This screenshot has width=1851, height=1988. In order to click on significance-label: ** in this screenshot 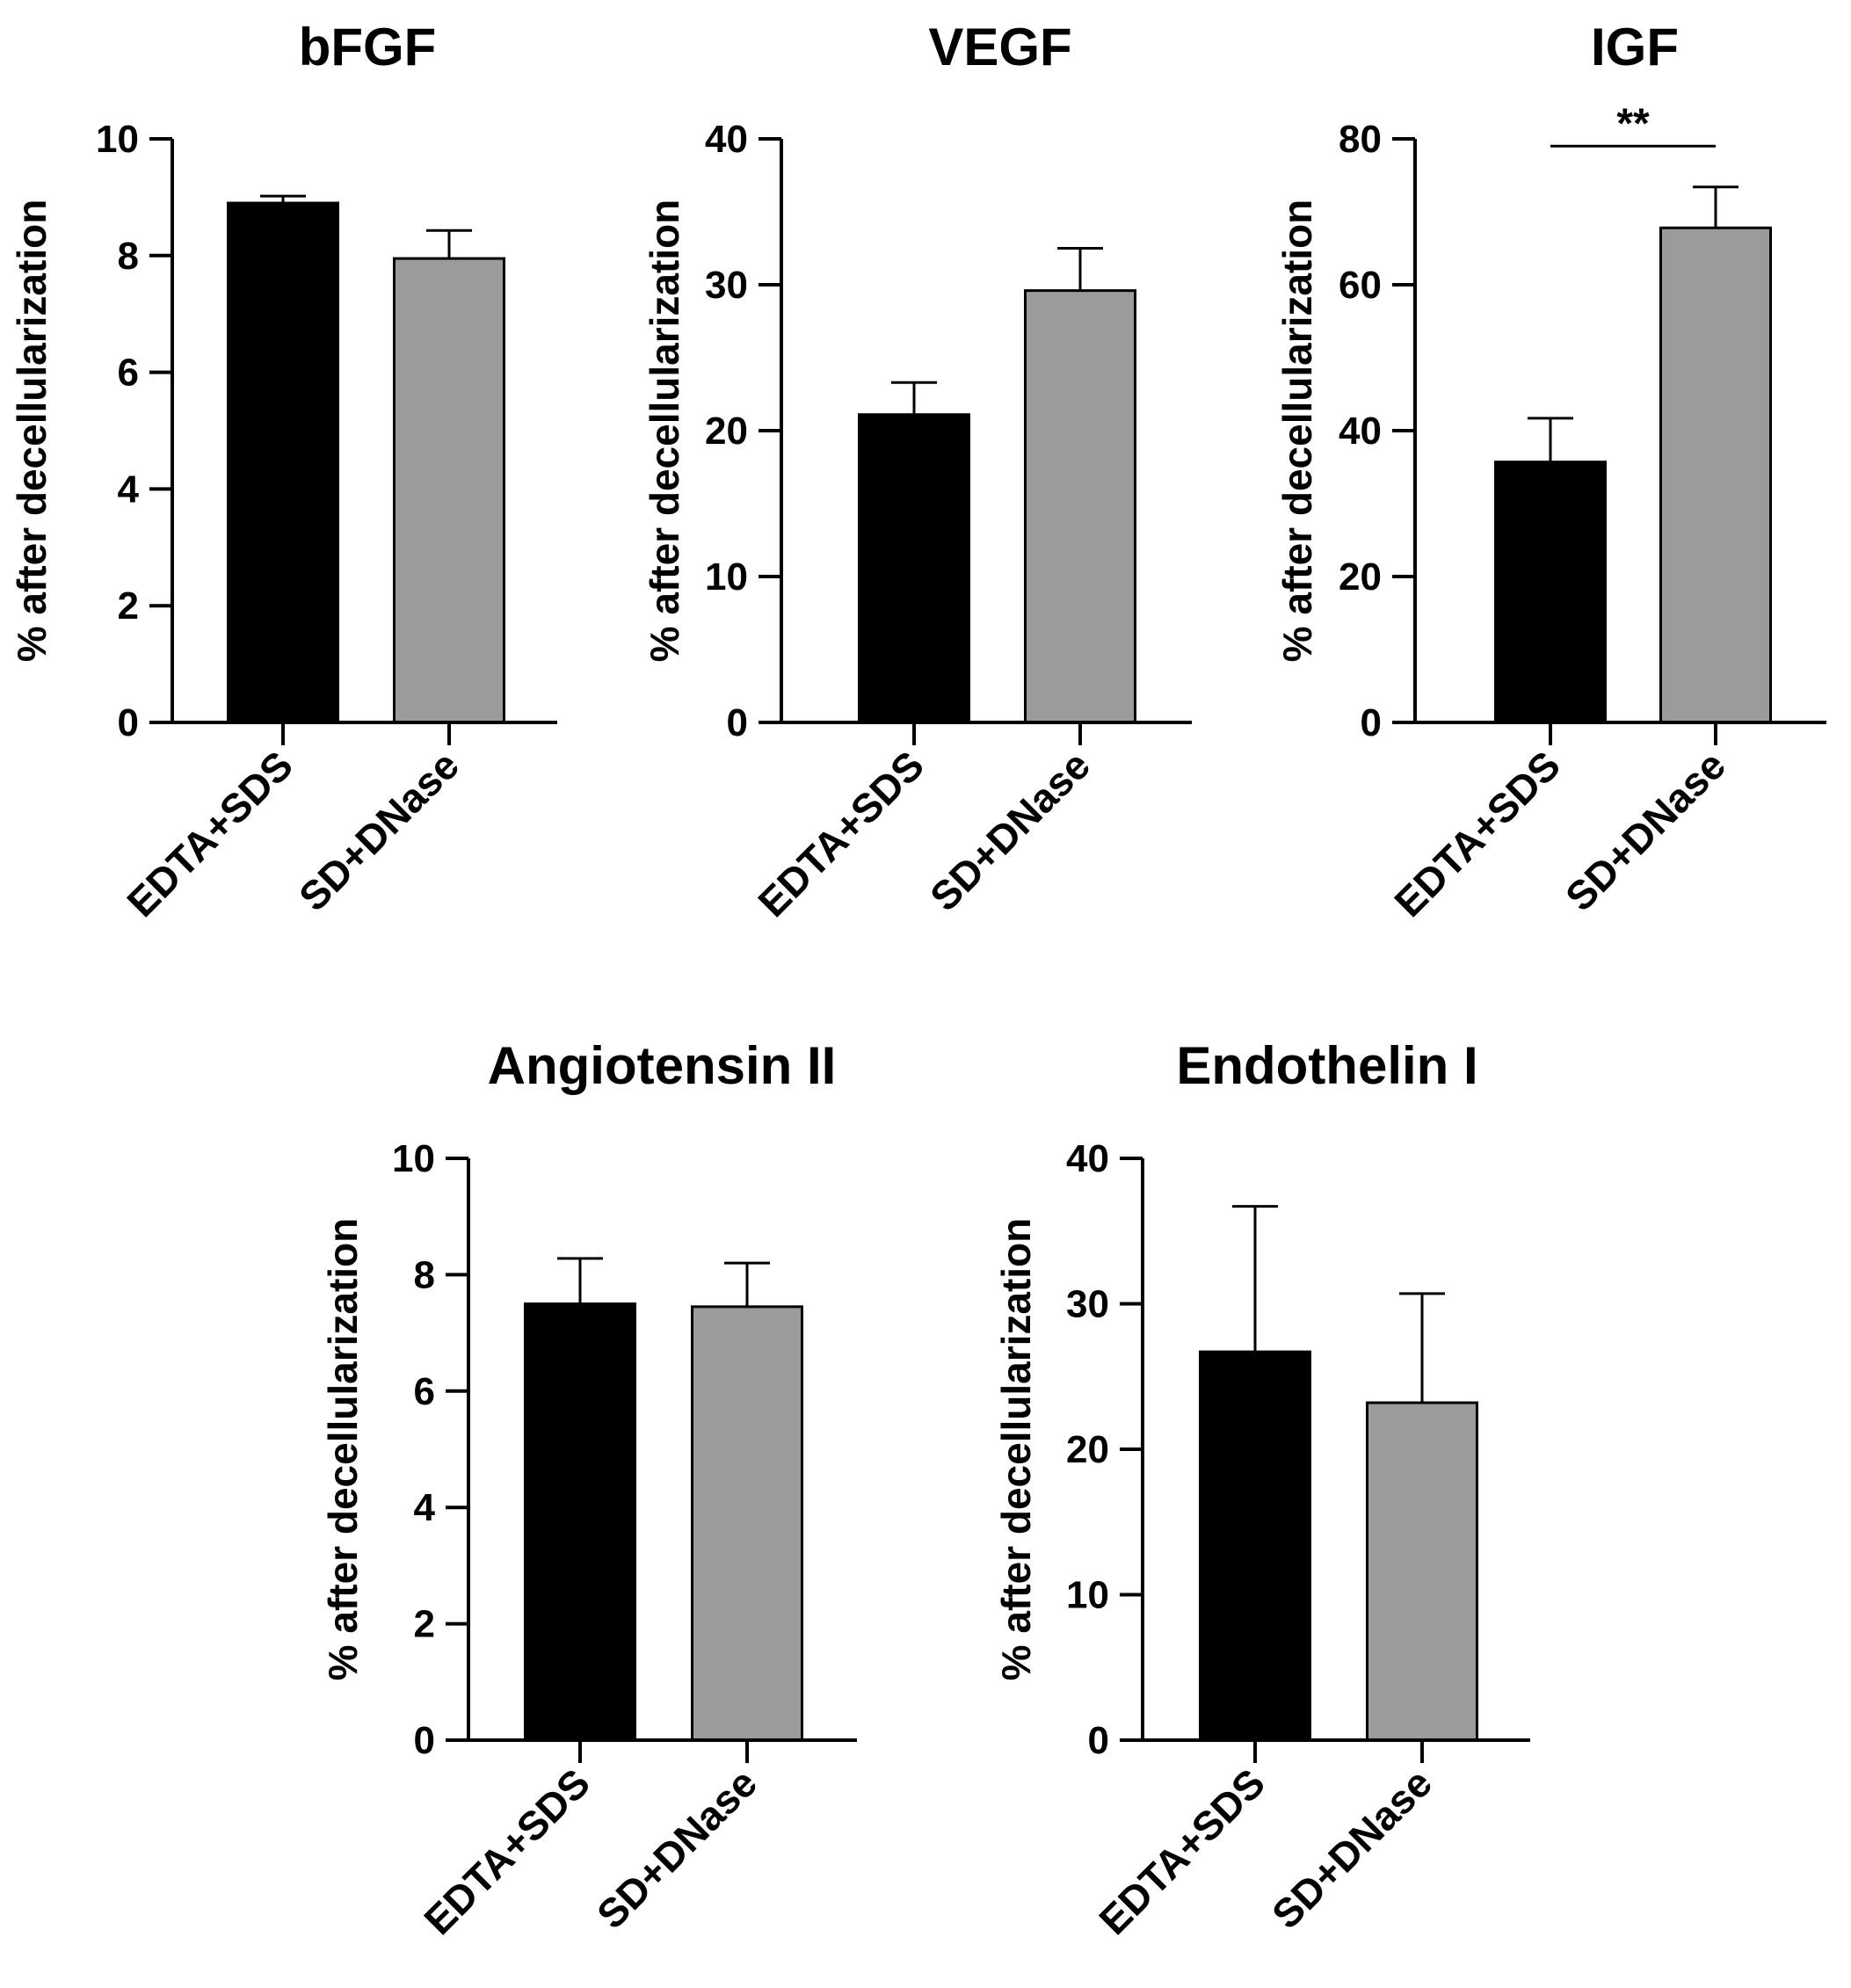, I will do `click(1633, 124)`.